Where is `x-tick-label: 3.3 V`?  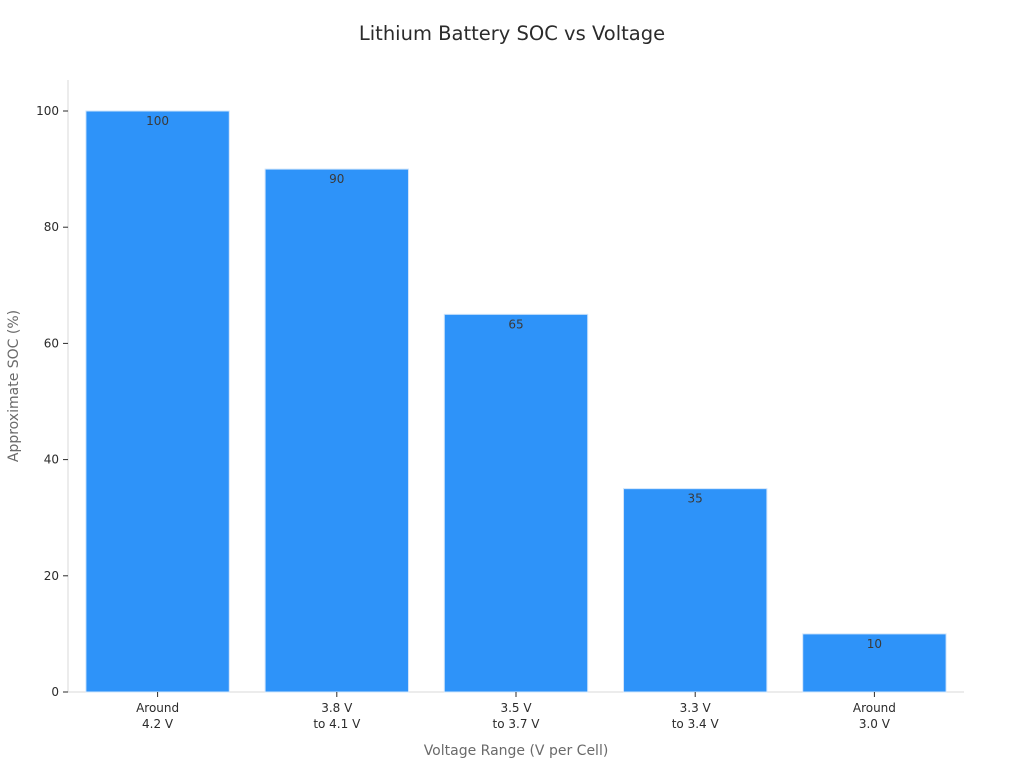
x-tick-label: 3.3 V is located at coordinates (696, 708).